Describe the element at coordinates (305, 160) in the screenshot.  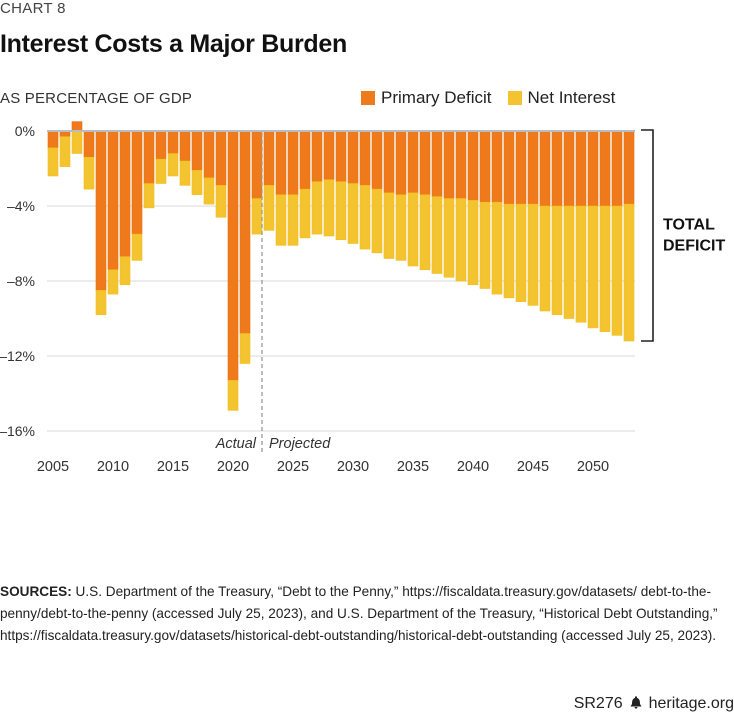
I see `bar-primary-deficit-2026` at that location.